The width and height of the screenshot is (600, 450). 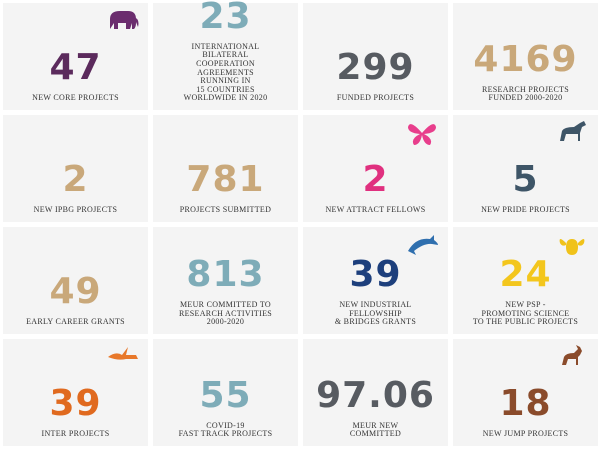 I want to click on stat-label: INTER PROJECTS, so click(x=76, y=434).